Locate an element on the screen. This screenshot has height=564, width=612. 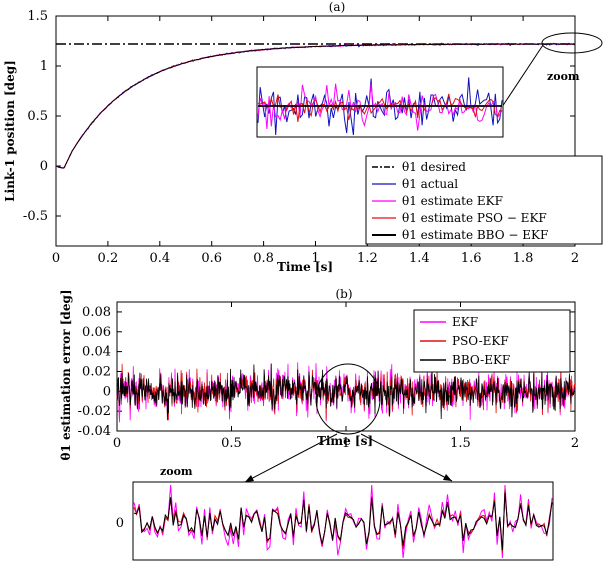
plot-b-ytick-label: 0.04 is located at coordinates (96, 352).